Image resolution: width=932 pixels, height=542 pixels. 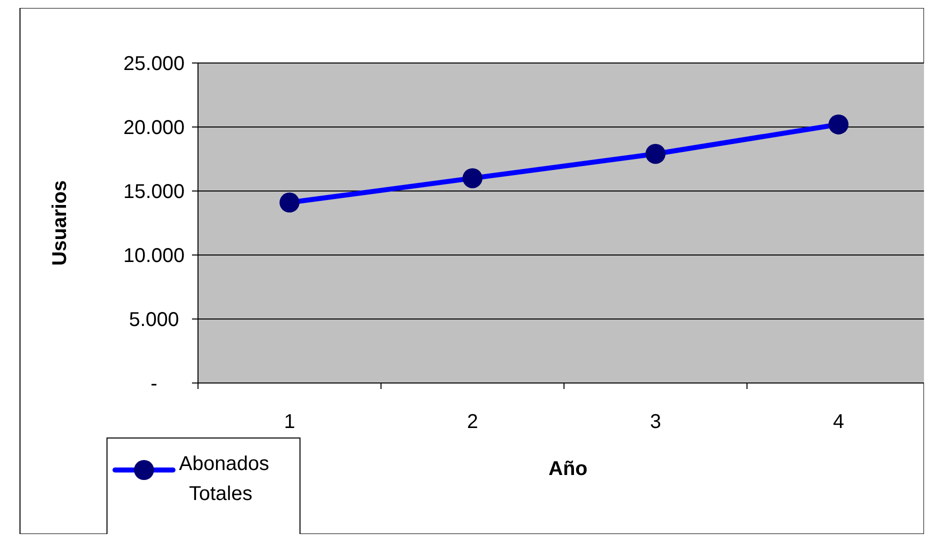 I want to click on legend-label: Abonados Totales, so click(x=224, y=479).